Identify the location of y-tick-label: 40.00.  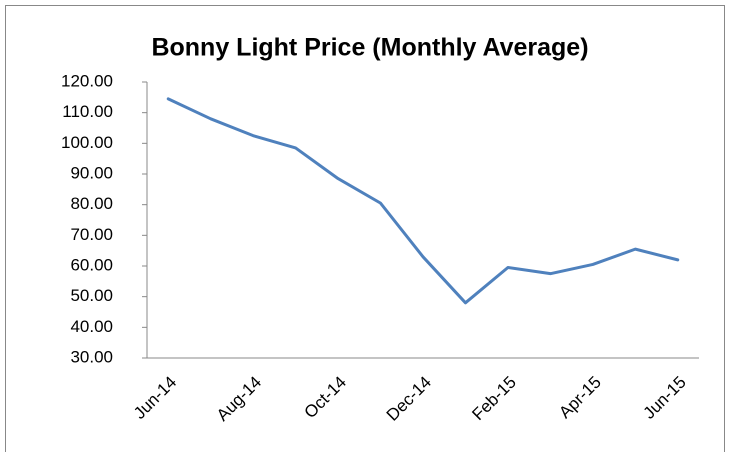
(91, 326).